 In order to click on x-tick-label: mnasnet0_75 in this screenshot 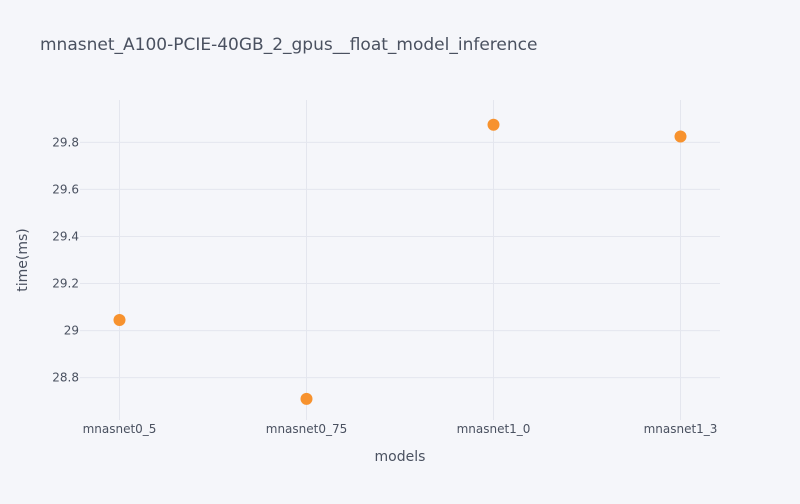, I will do `click(307, 429)`.